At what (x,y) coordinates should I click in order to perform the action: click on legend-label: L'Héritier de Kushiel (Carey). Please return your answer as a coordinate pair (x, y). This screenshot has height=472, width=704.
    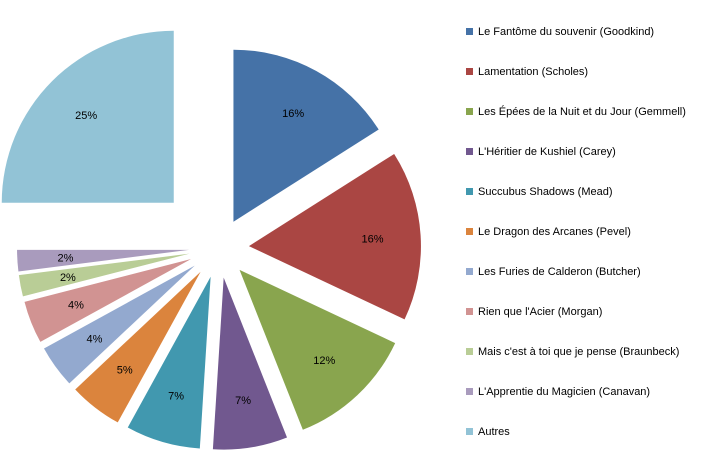
    Looking at the image, I should click on (547, 152).